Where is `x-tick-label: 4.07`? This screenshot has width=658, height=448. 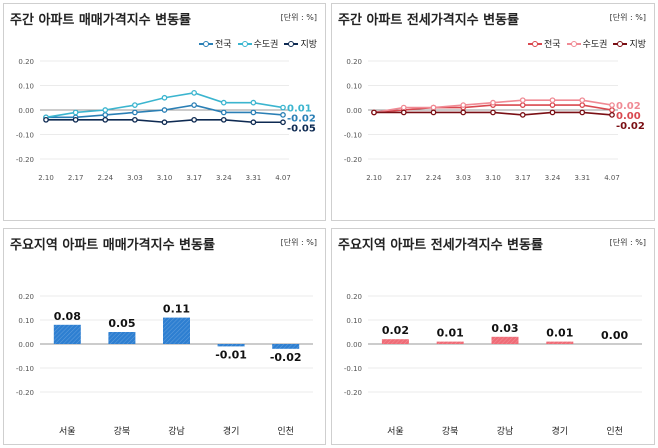
x-tick-label: 4.07 is located at coordinates (612, 178).